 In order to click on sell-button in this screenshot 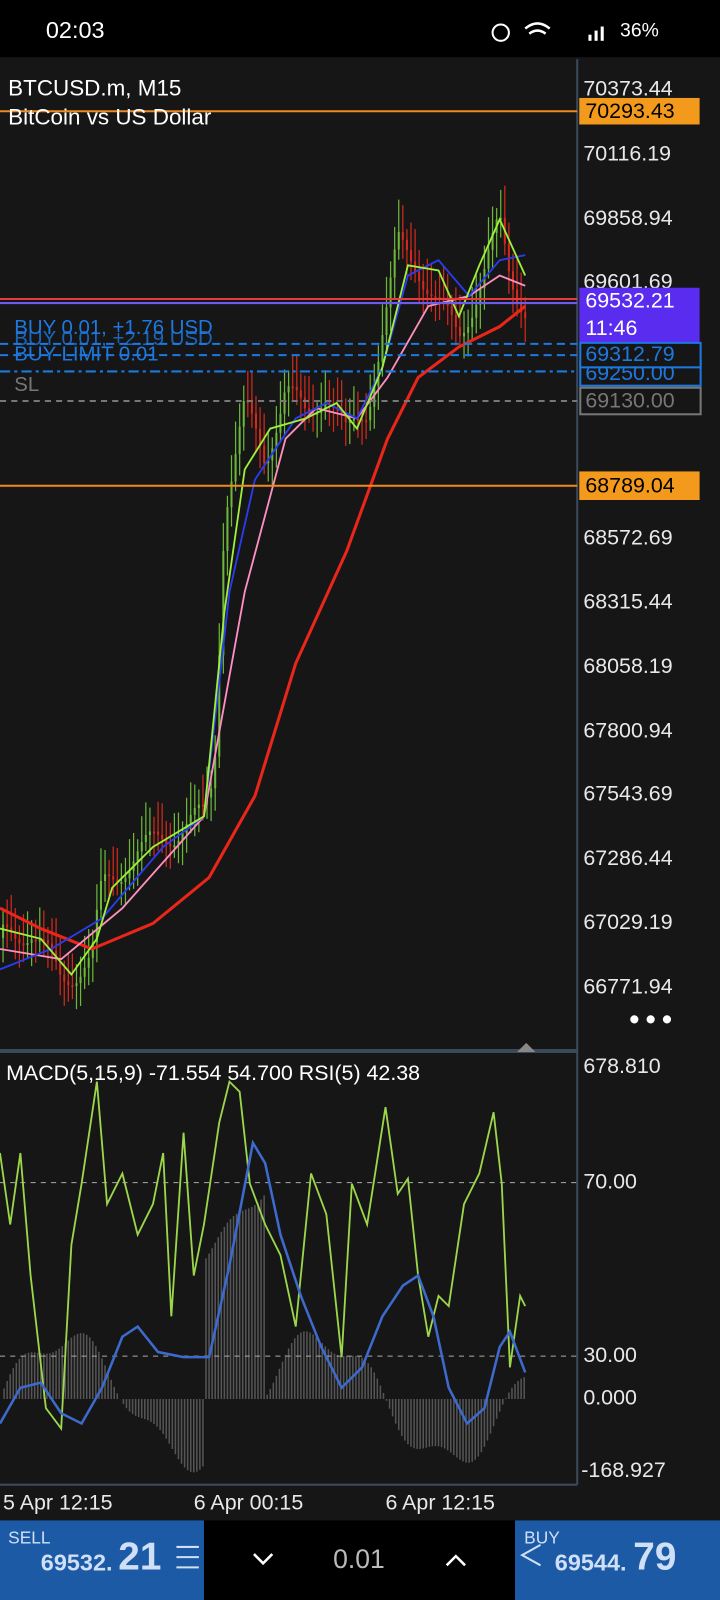, I will do `click(102, 1560)`.